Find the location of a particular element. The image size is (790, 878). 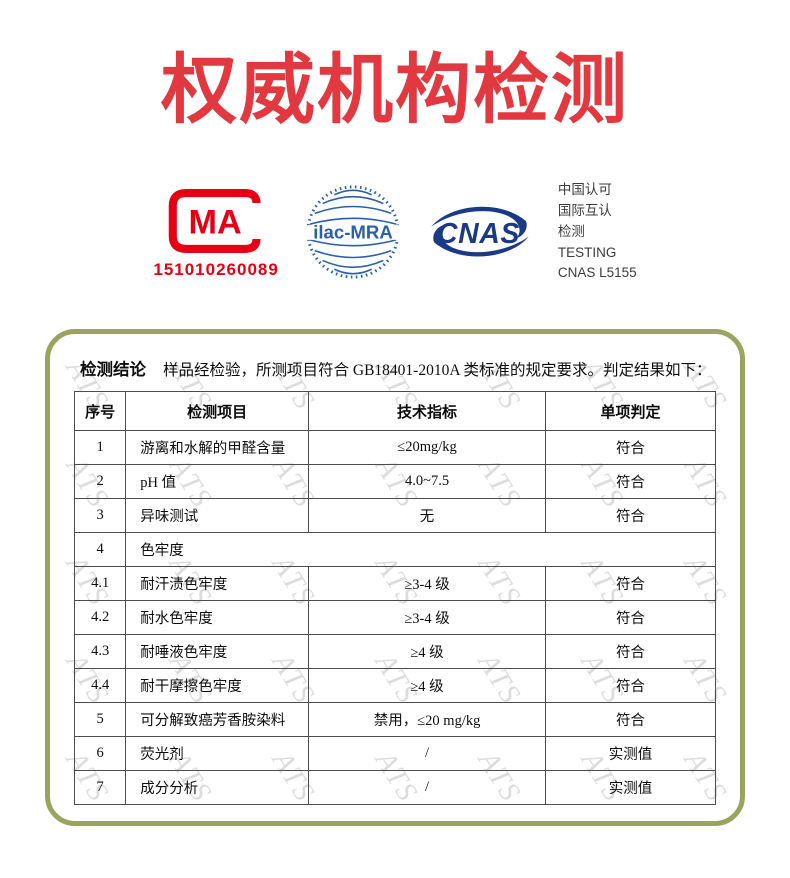

cell-spec: 4.0~7.5 is located at coordinates (427, 482).